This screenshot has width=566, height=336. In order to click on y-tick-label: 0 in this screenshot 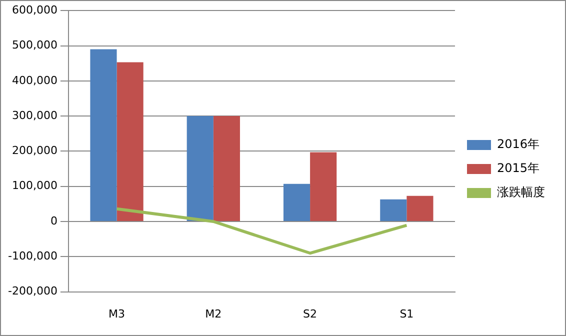, I will do `click(54, 221)`.